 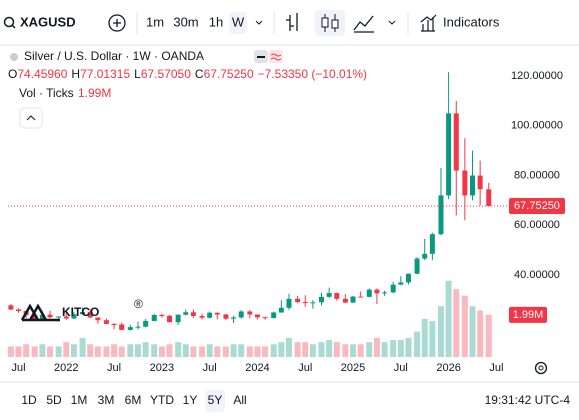 What do you see at coordinates (29, 400) in the screenshot?
I see `range: 1D` at bounding box center [29, 400].